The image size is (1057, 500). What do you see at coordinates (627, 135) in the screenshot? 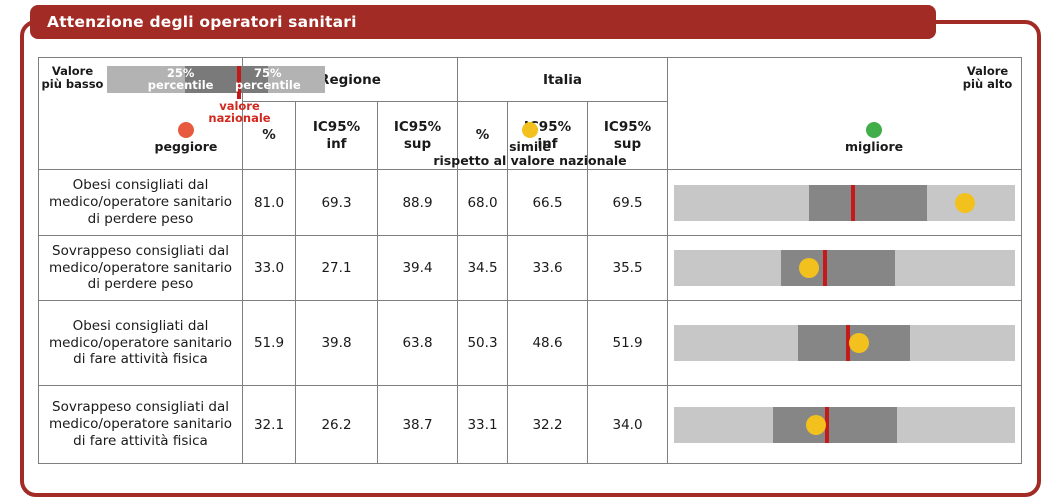
I see `col-header-italia-ic-sup: IC95% sup` at bounding box center [627, 135].